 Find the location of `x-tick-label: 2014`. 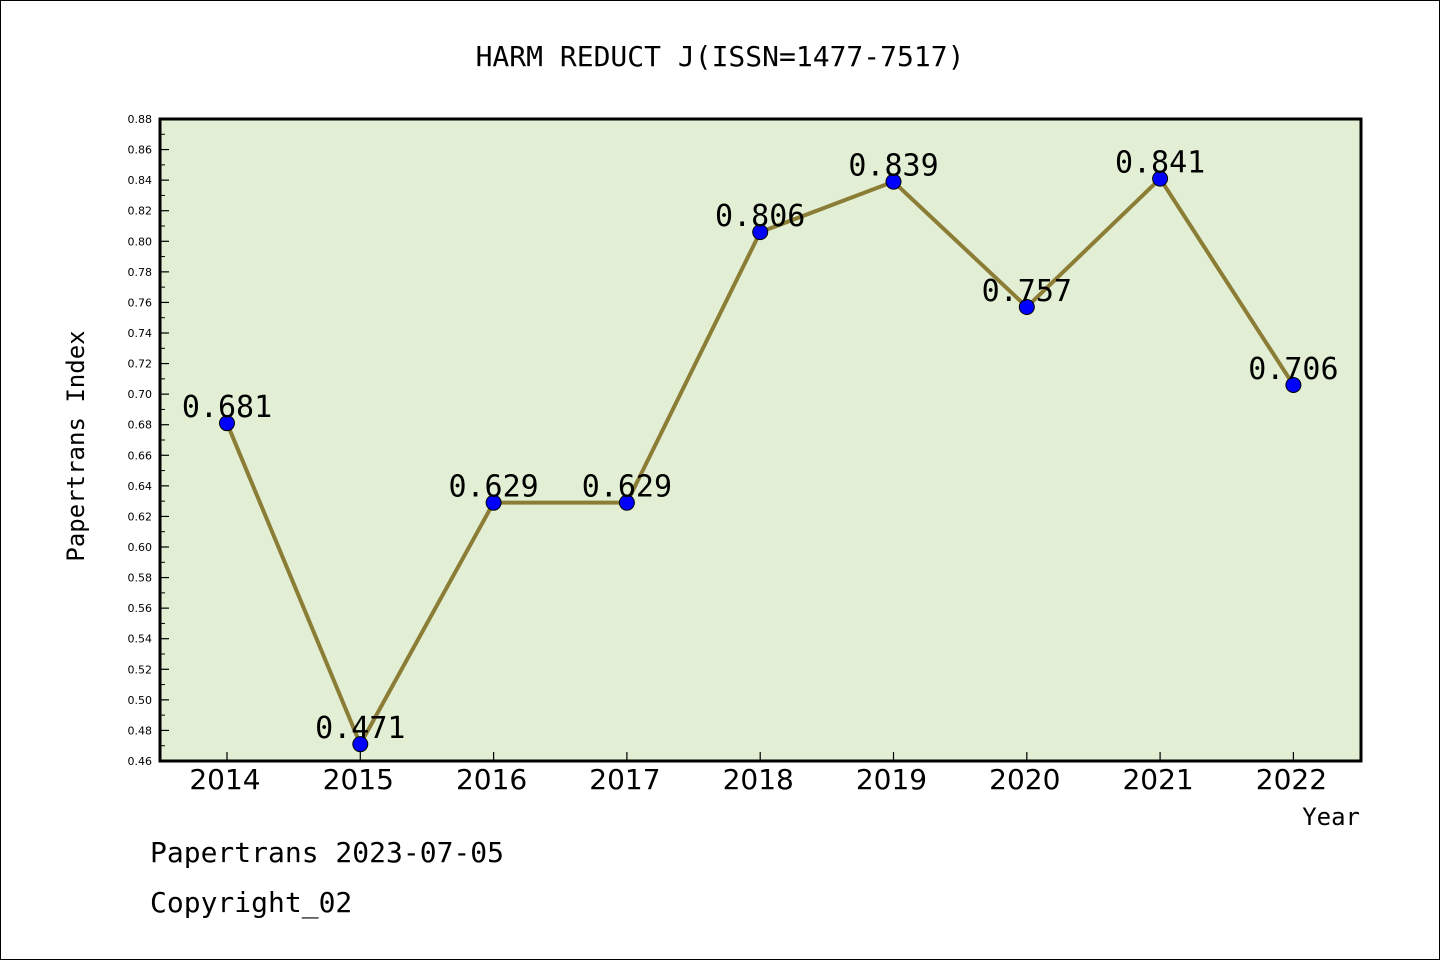

x-tick-label: 2014 is located at coordinates (224, 779).